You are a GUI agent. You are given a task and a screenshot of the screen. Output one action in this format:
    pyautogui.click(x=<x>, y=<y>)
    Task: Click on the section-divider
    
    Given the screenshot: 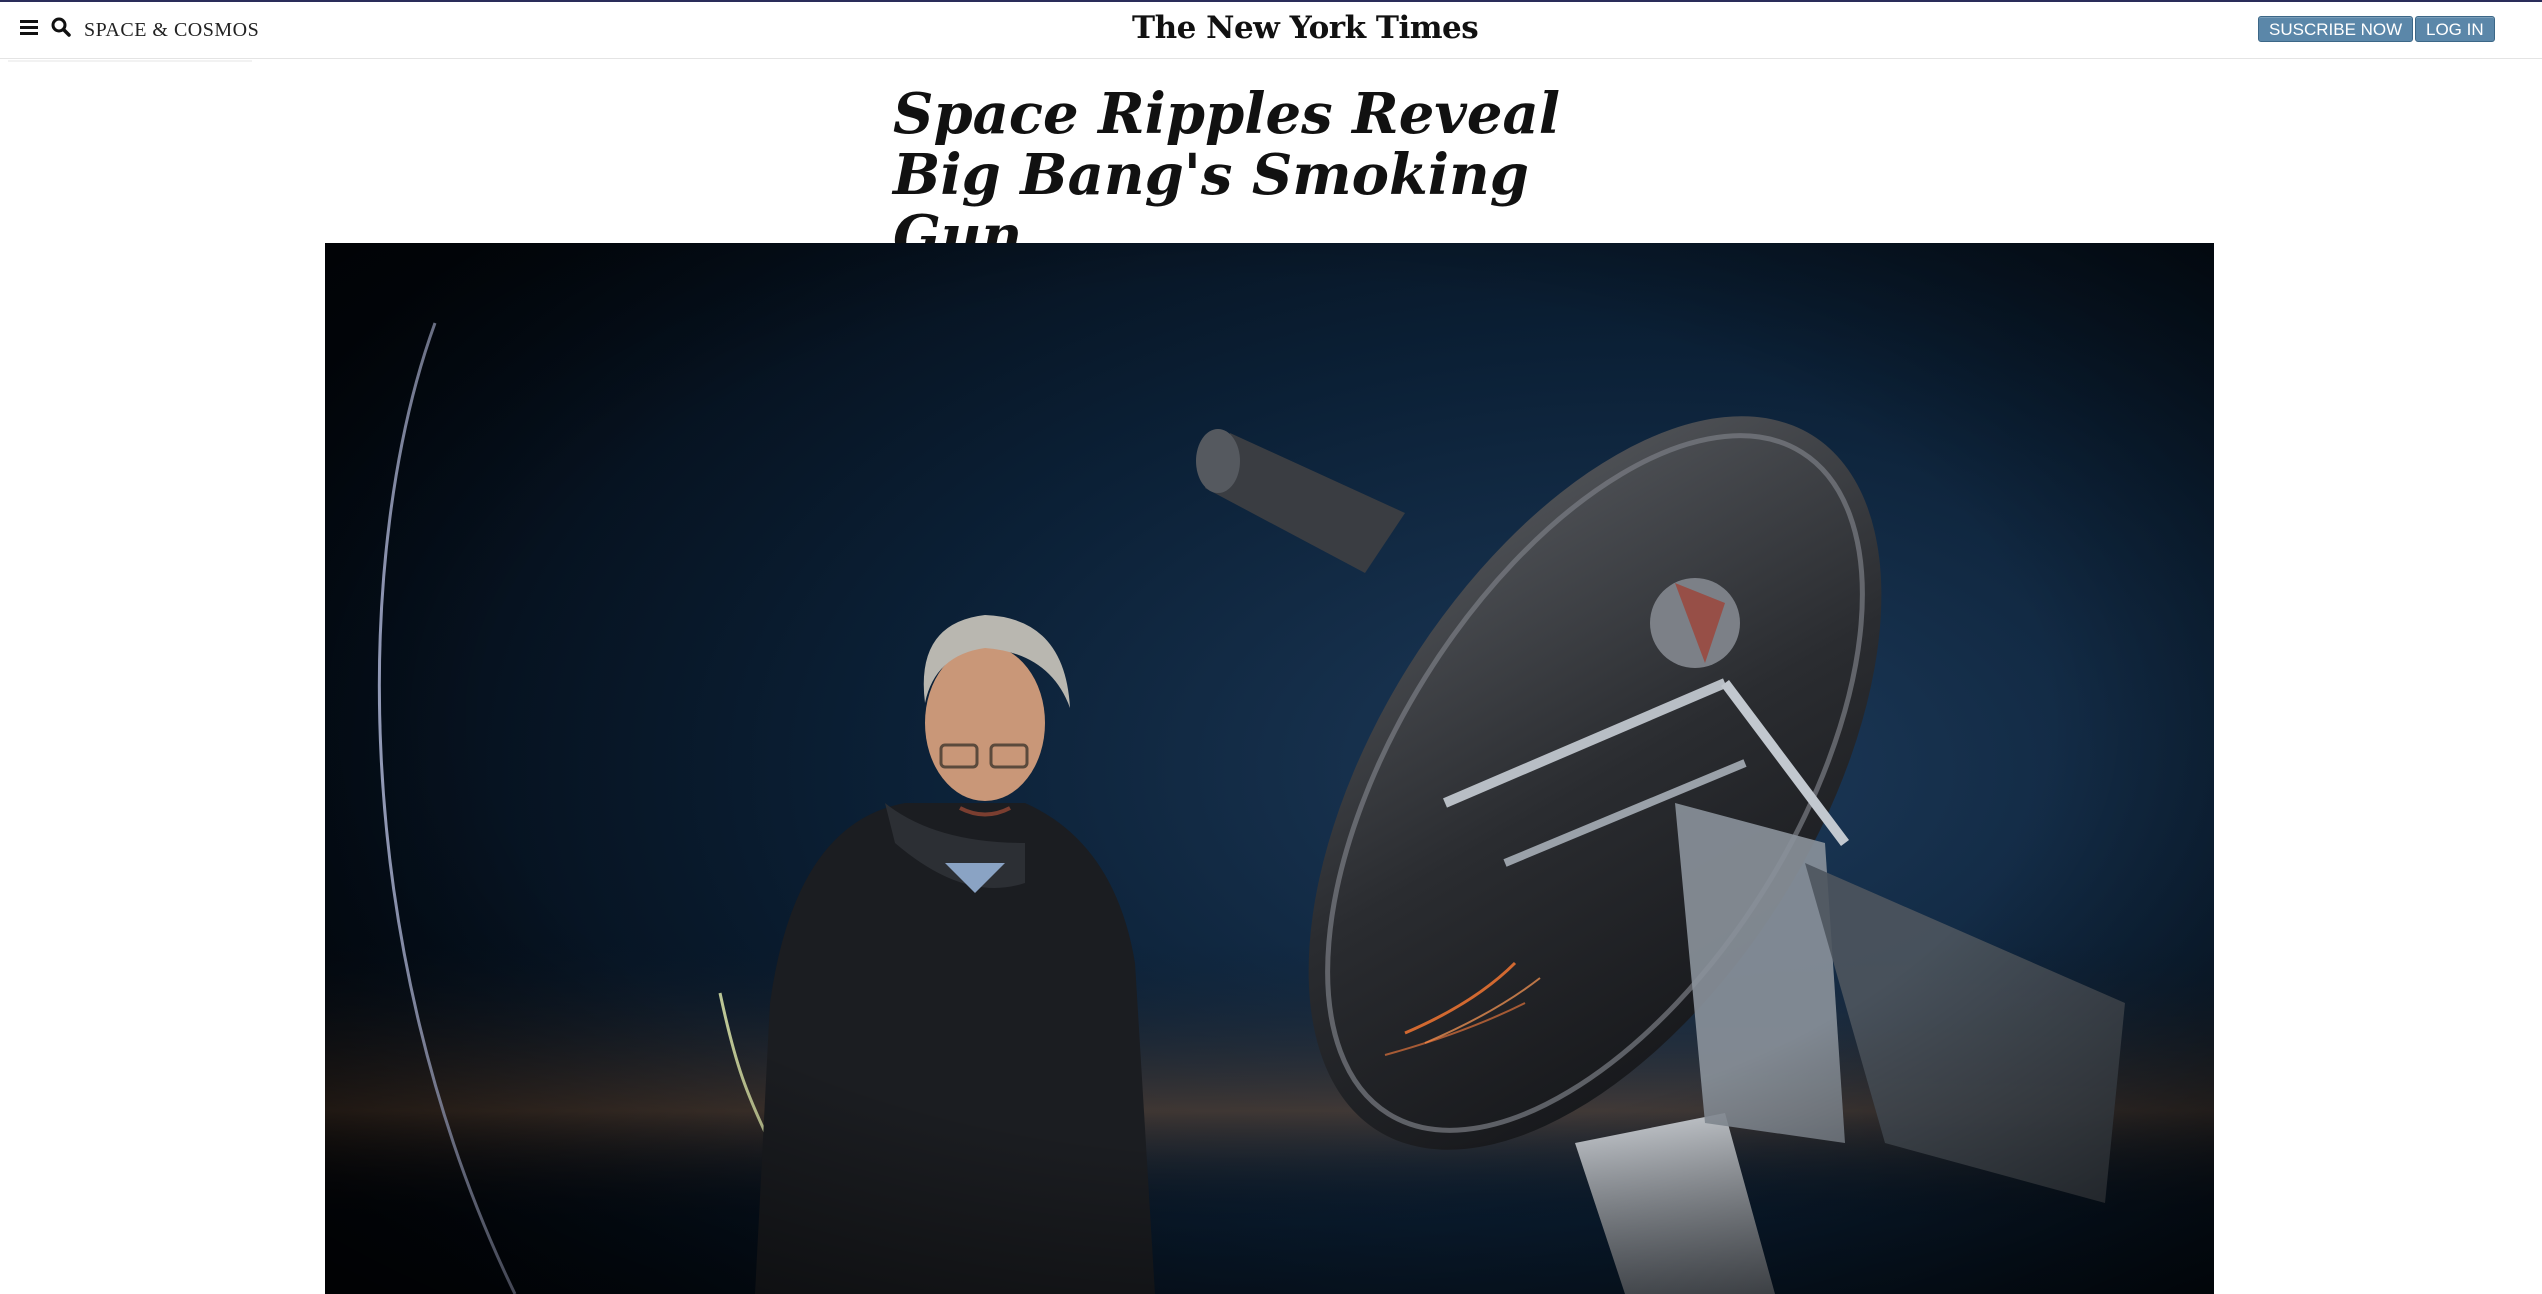 What is the action you would take?
    pyautogui.click(x=130, y=61)
    